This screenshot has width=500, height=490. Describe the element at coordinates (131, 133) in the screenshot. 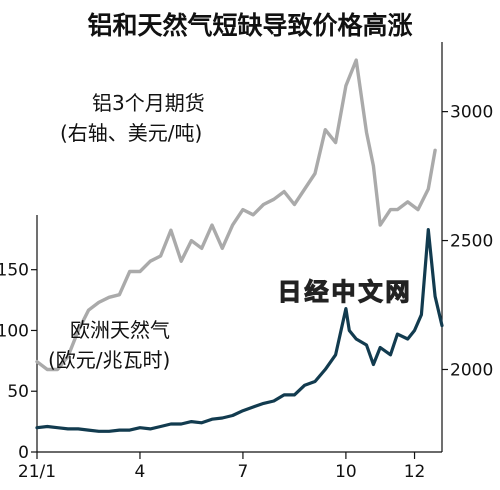

I see `aluminum-series-unit: (右轴、美元/吨)` at that location.